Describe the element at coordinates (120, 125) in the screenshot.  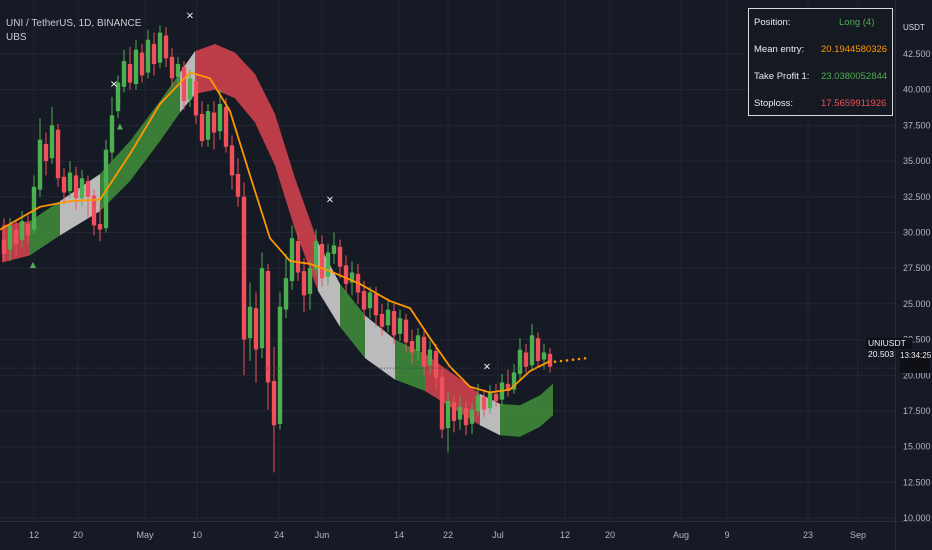
I see `buy-triangle-marker: ▲` at that location.